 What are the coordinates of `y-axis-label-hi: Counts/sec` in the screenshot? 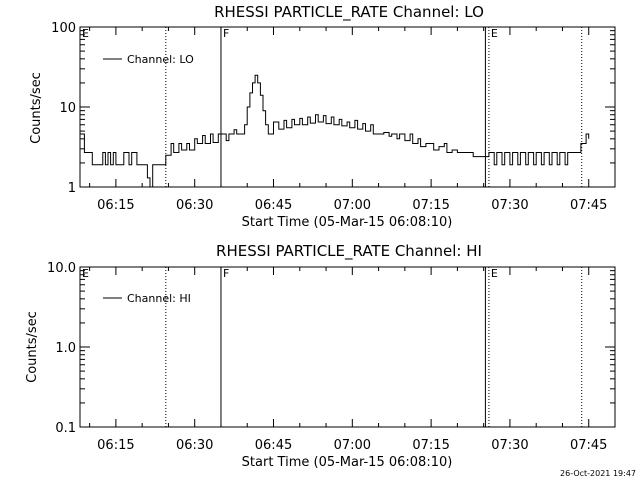 It's located at (32, 347).